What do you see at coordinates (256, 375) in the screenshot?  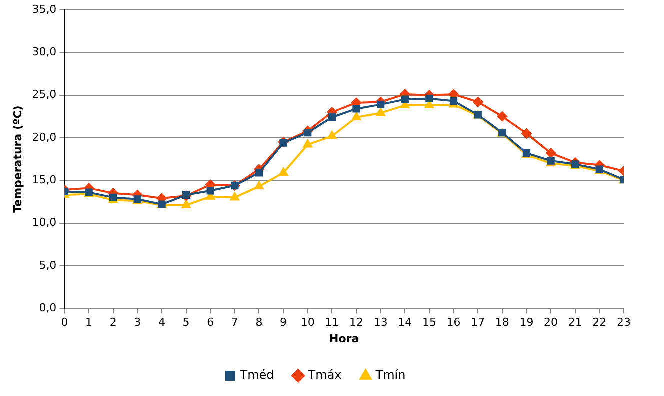 I see `legend-label: Tméd` at bounding box center [256, 375].